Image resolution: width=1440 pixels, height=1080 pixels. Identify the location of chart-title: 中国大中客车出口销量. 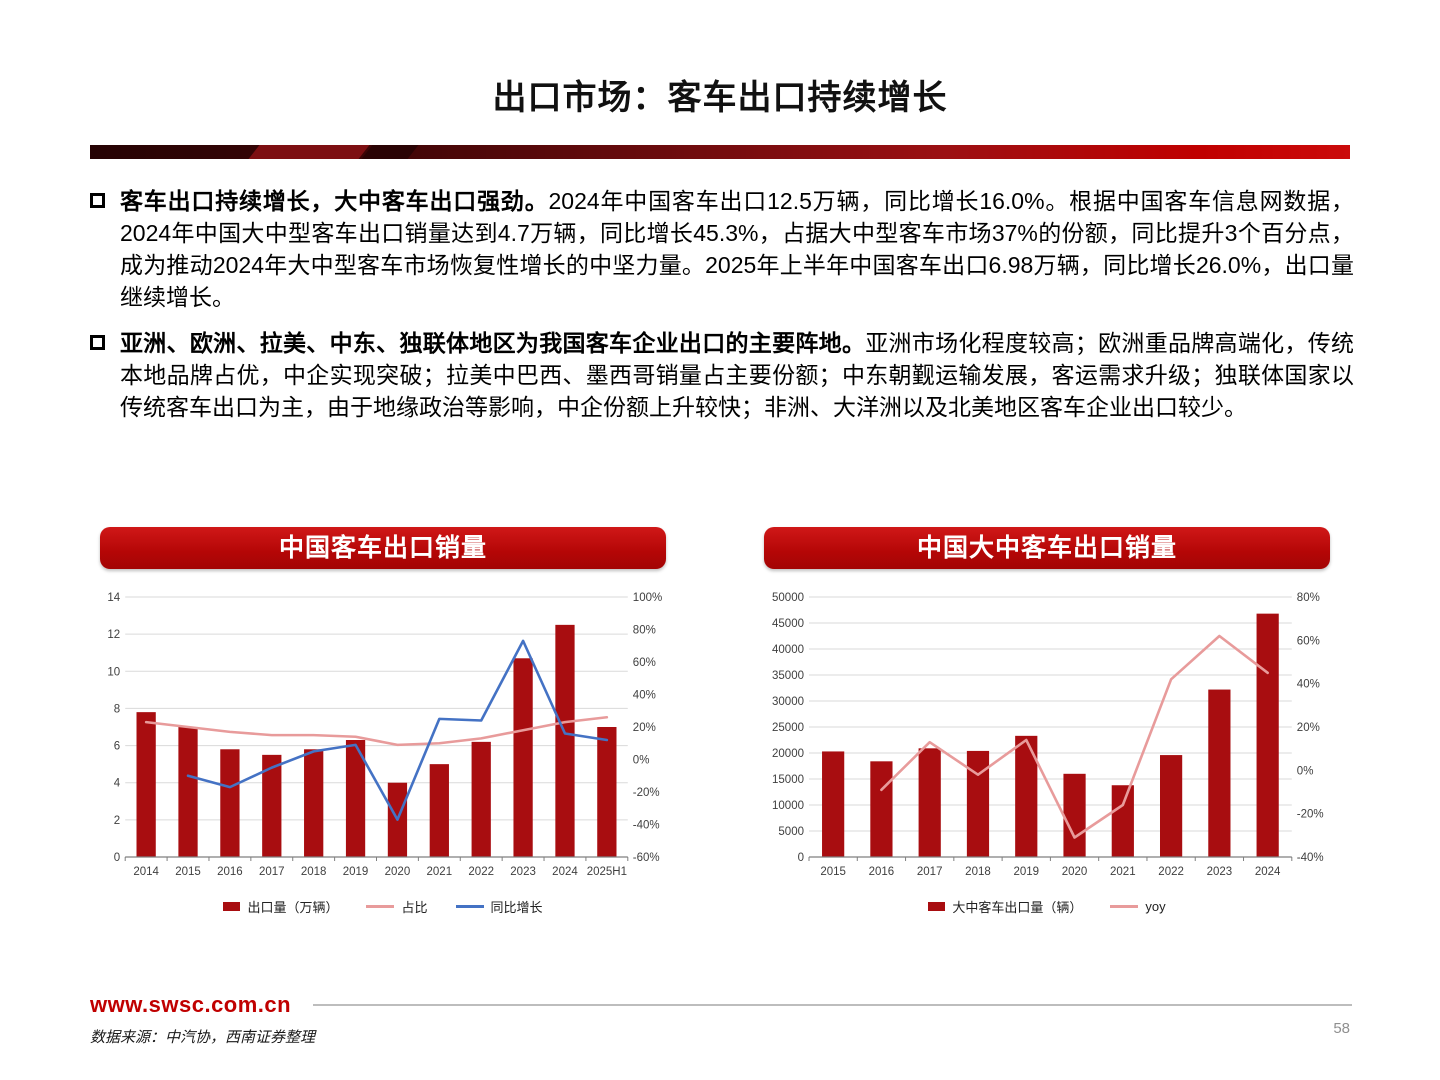
(1046, 548).